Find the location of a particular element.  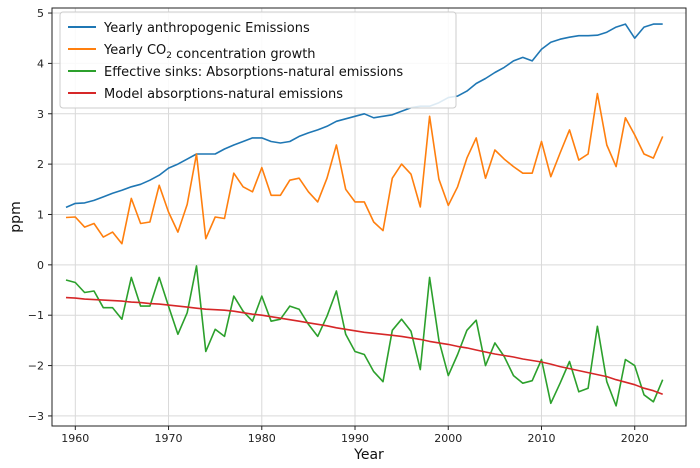

legend-label: Yearly CO2 concentration growth is located at coordinates (209, 52).